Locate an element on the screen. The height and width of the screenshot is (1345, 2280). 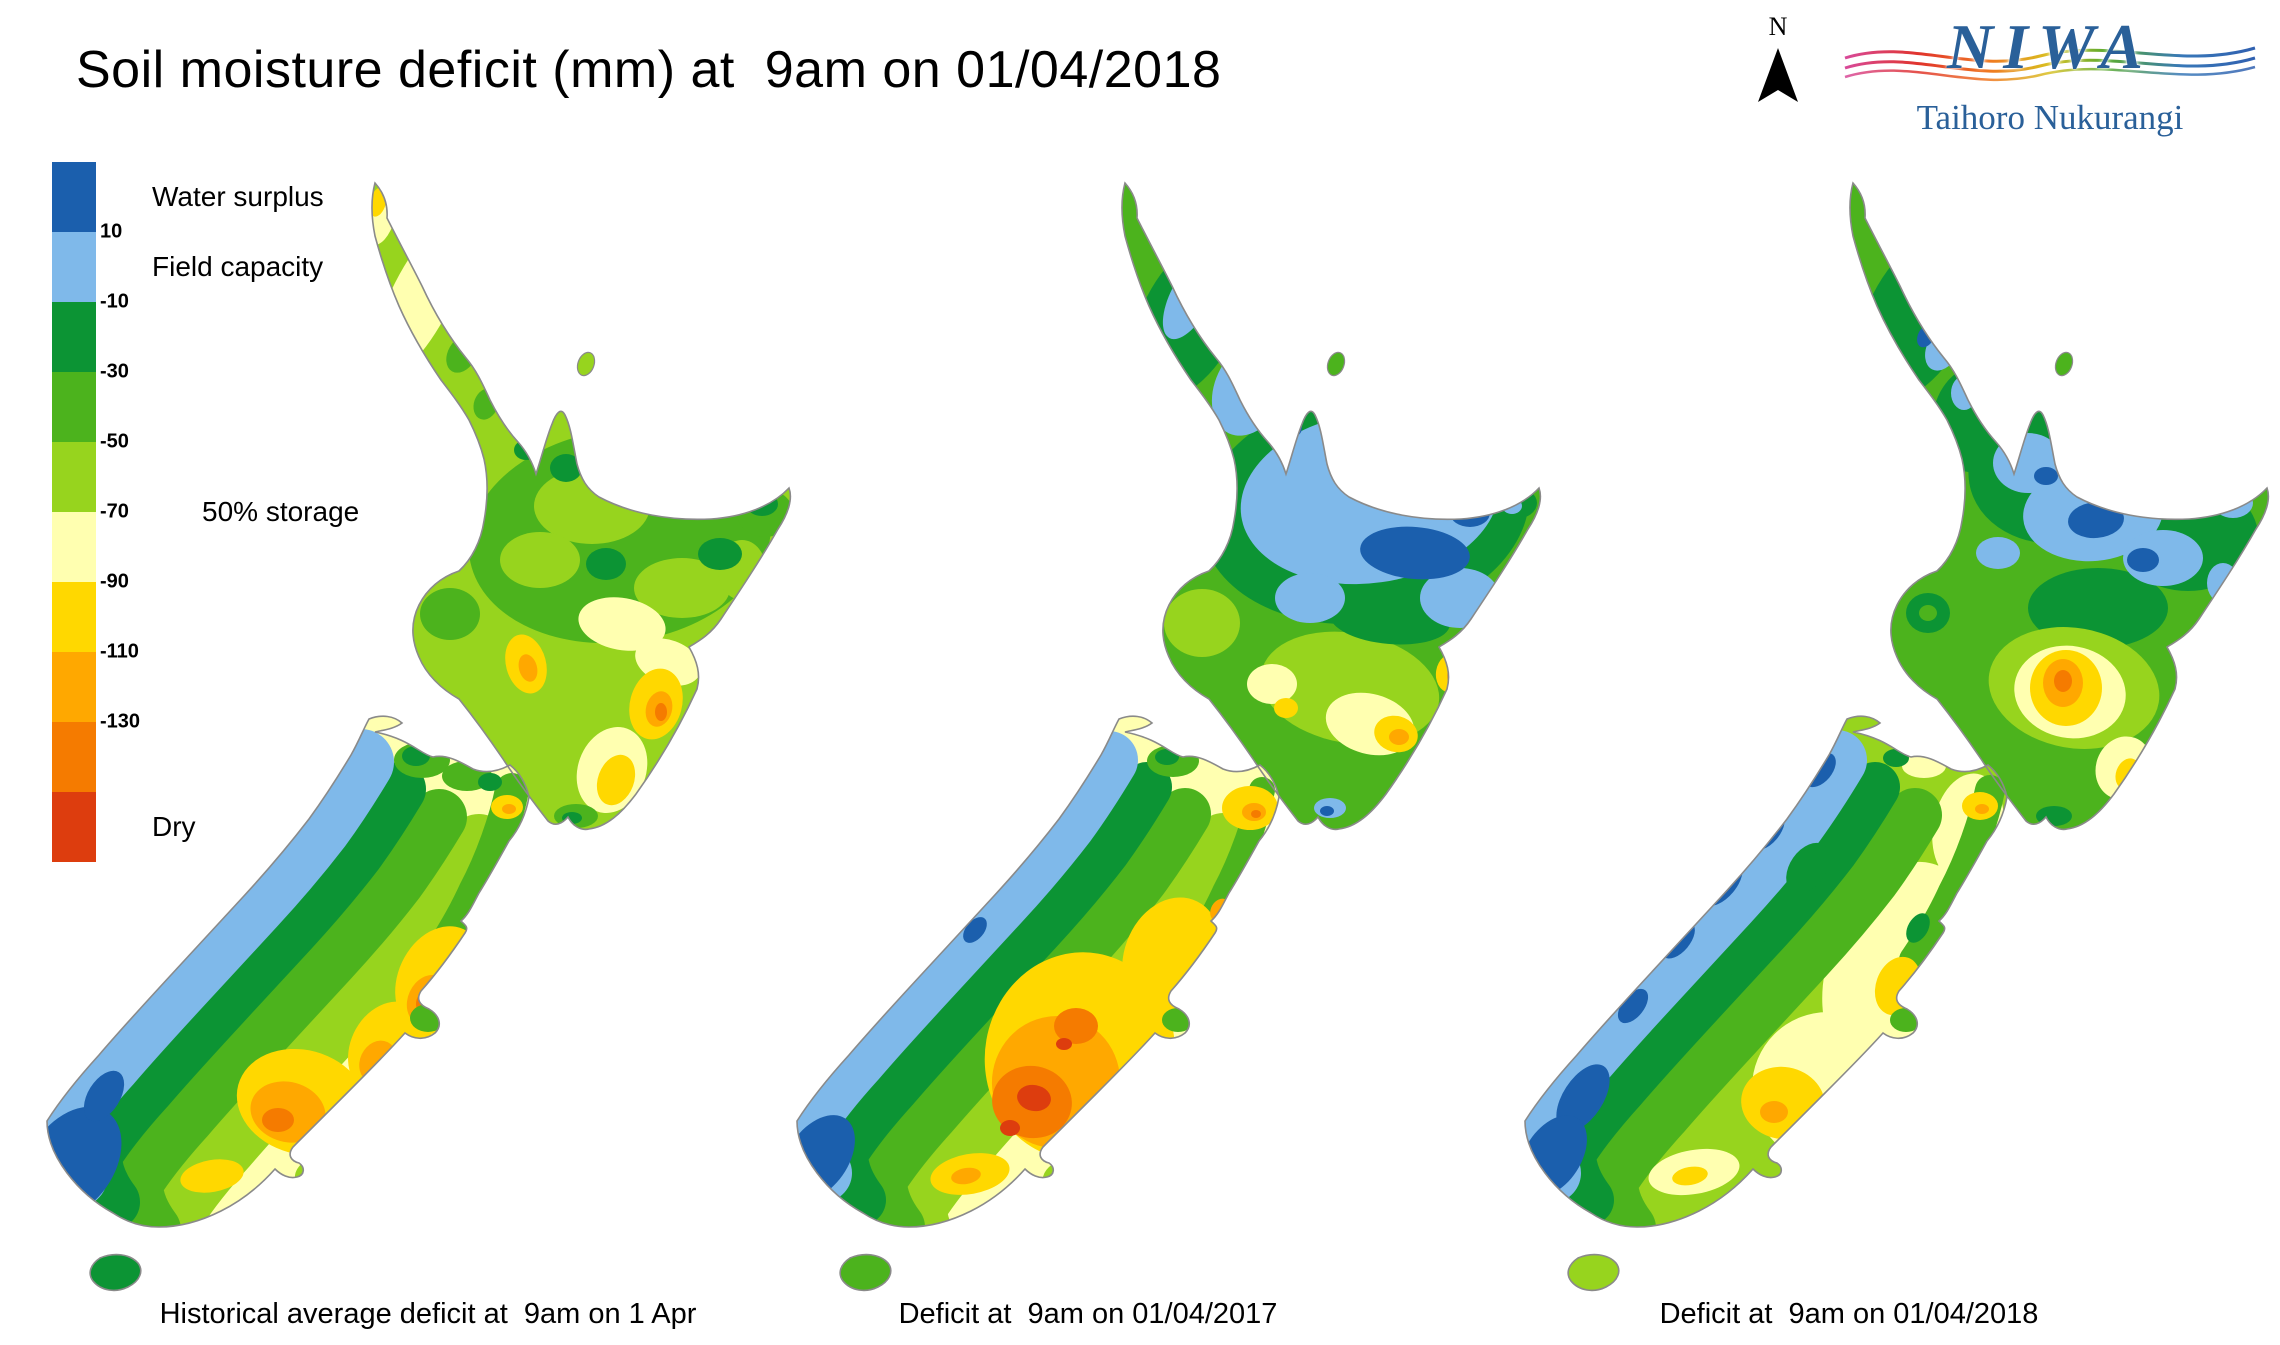
legend-swatch-dry is located at coordinates (74, 827).